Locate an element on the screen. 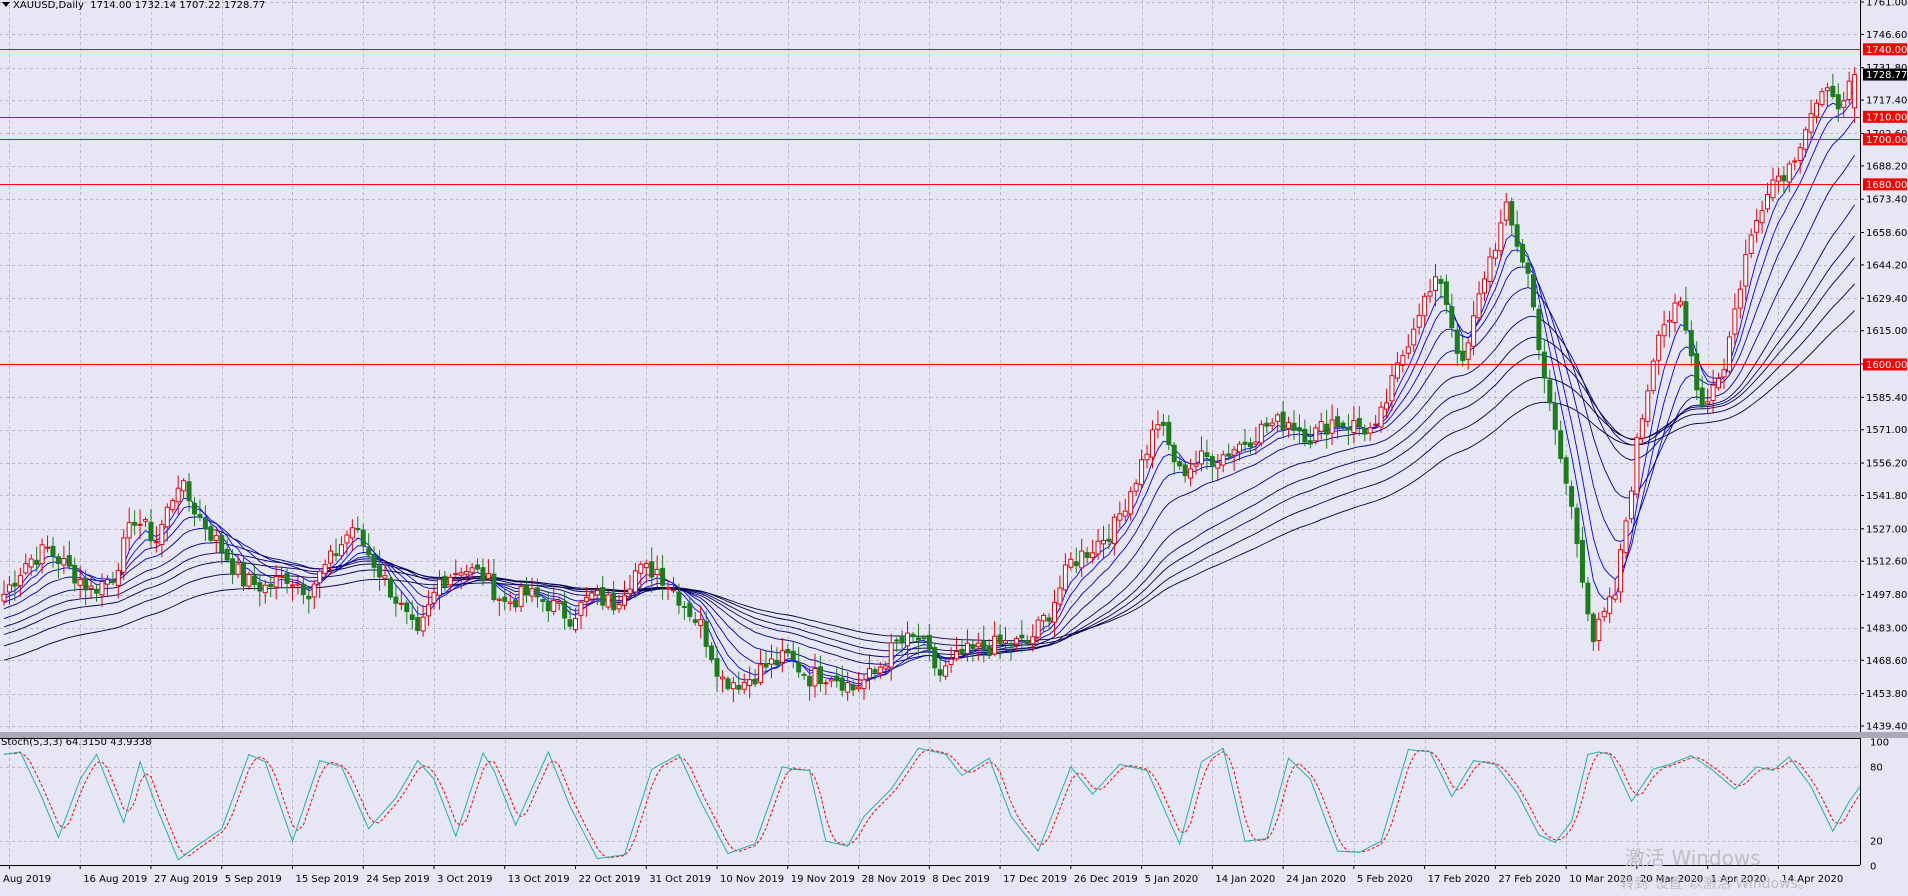  date-tick-label: 27 Aug 2019 is located at coordinates (186, 879).